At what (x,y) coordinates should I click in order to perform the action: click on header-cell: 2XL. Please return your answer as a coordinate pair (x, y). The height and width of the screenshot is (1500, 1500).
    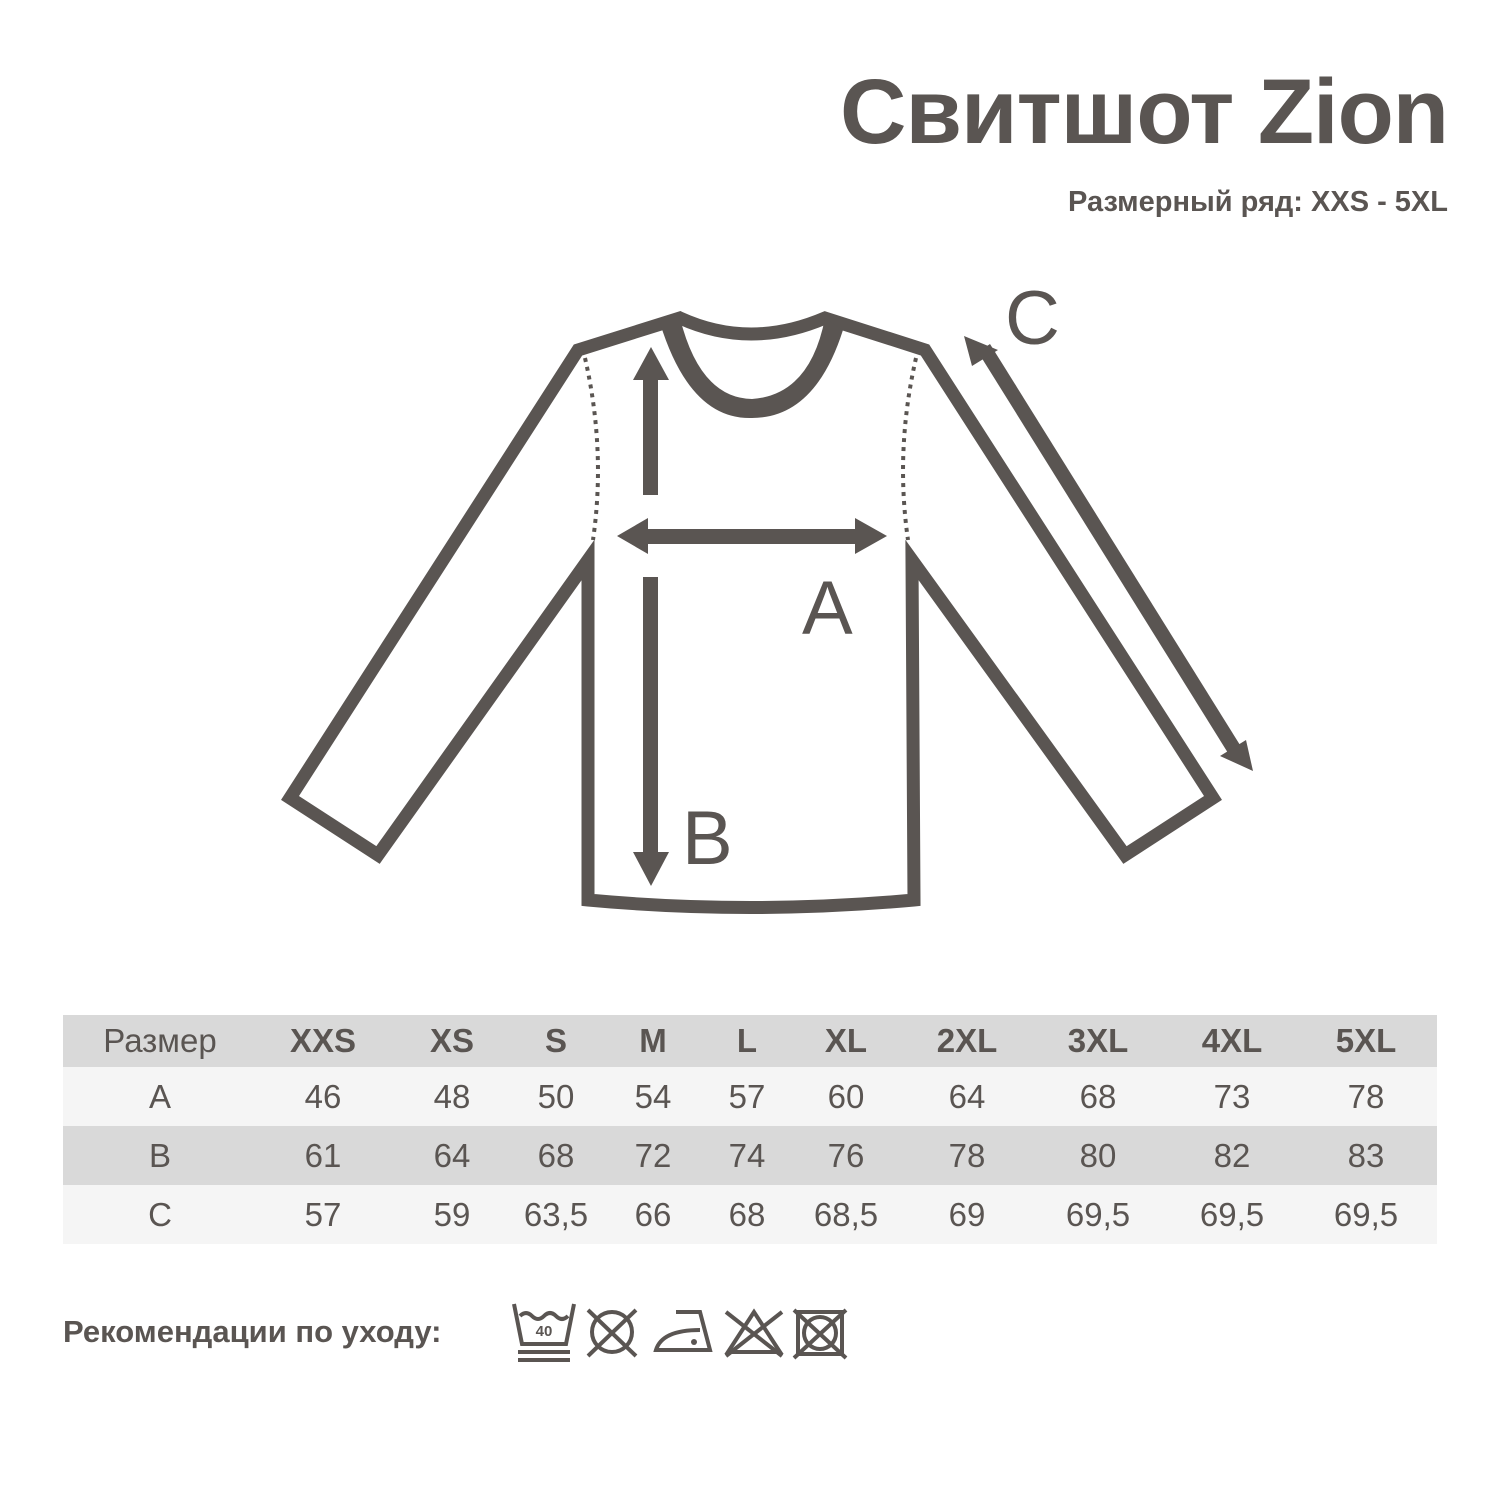
    Looking at the image, I should click on (967, 1040).